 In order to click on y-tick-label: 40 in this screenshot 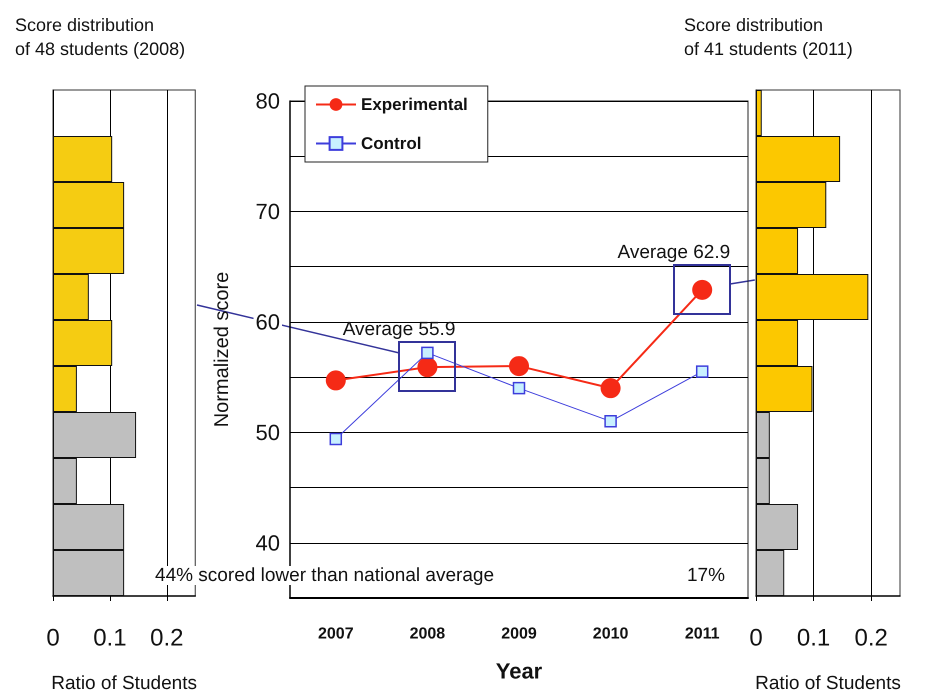, I will do `click(268, 543)`.